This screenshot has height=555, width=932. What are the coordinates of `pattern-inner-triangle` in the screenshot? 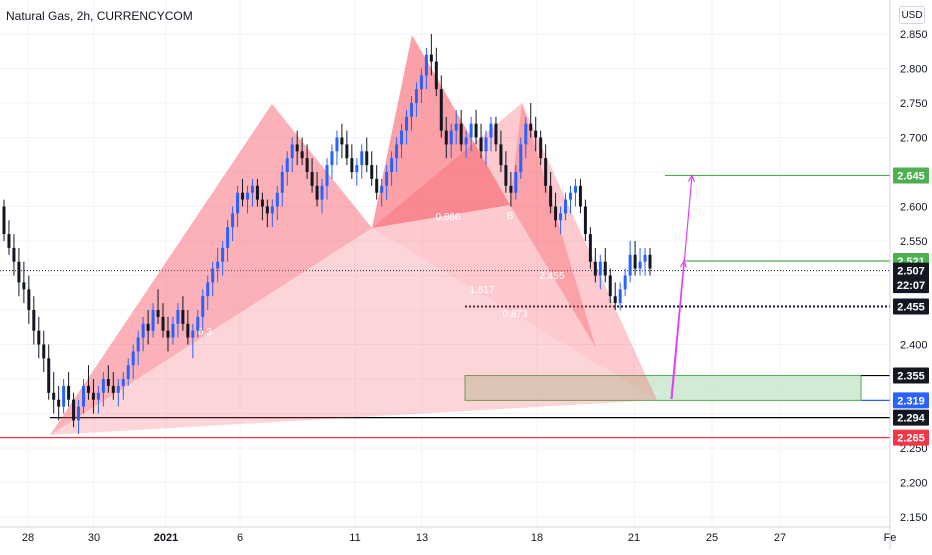 It's located at (553, 225).